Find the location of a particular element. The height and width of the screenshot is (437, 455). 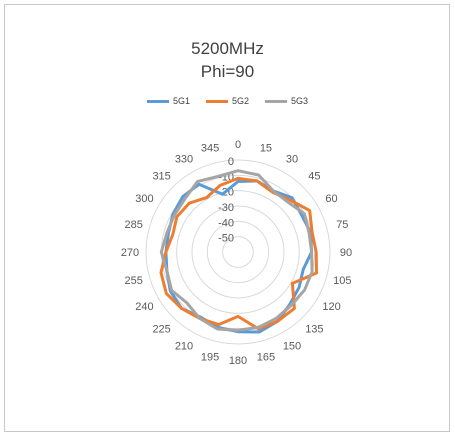

angle-tick-label: 165 is located at coordinates (266, 357).